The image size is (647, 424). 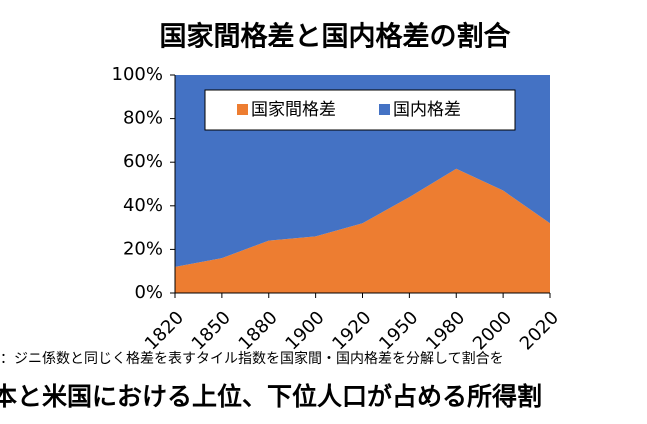 I want to click on x-tick-label: 1950, so click(x=398, y=330).